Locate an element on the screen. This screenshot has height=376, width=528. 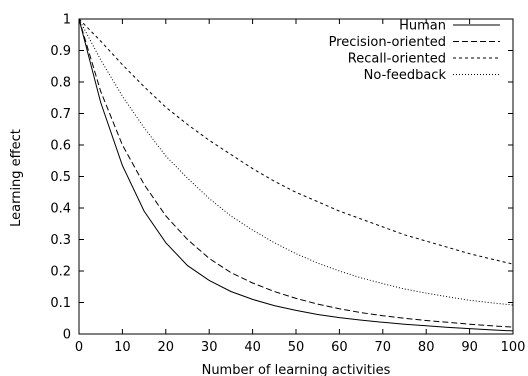
y-tick-label: 0.3 is located at coordinates (60, 240).